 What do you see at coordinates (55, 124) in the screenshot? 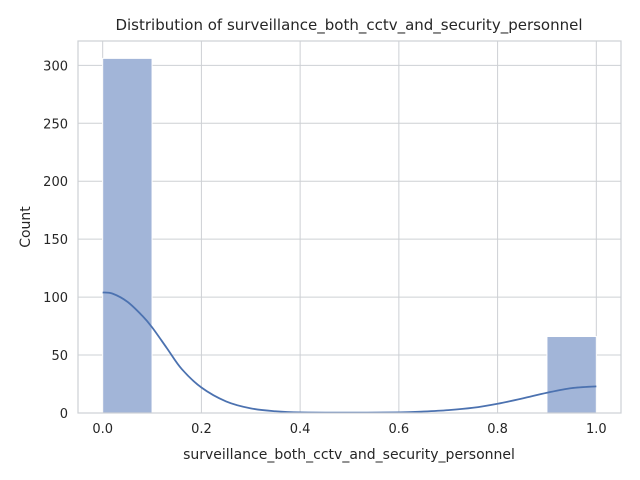
I see `y-tick-label: 250` at bounding box center [55, 124].